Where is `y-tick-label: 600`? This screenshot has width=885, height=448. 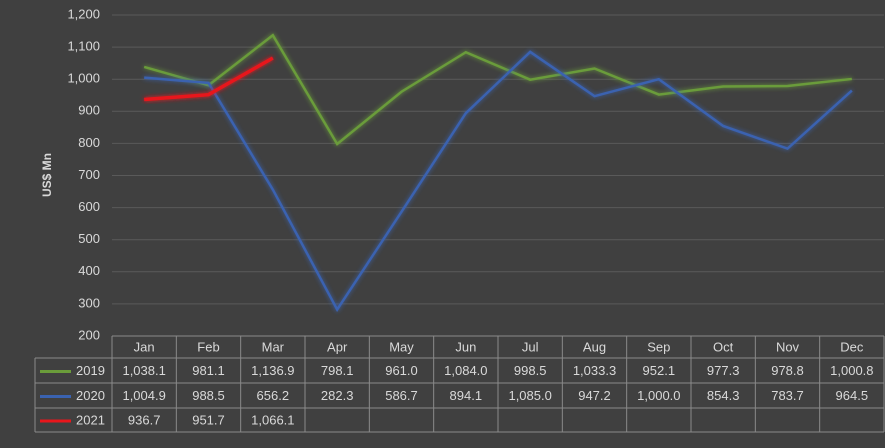
y-tick-label: 600 is located at coordinates (89, 206).